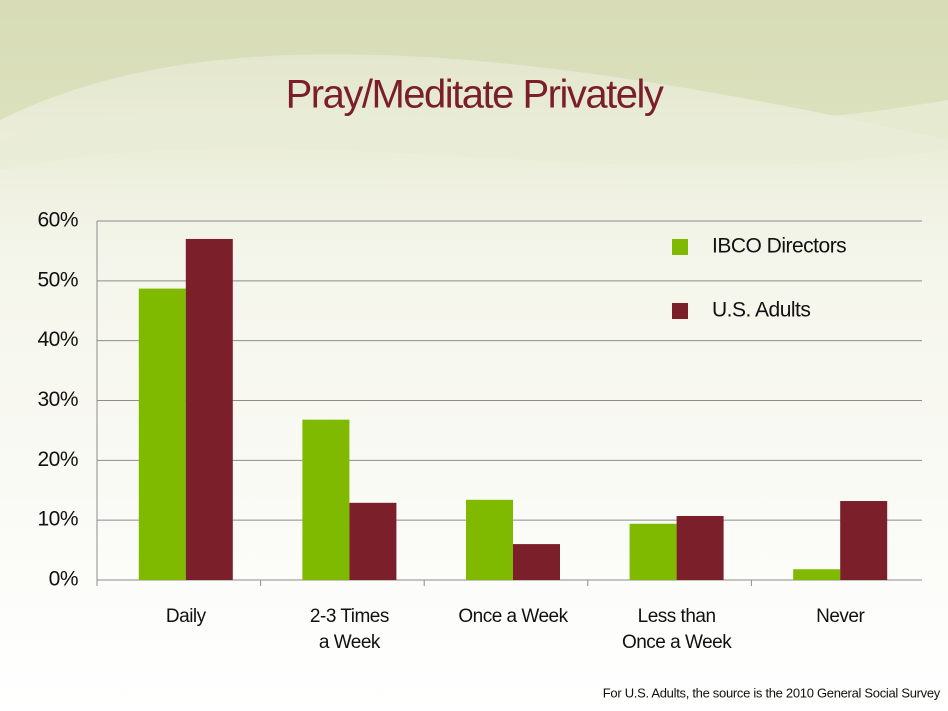  Describe the element at coordinates (779, 246) in the screenshot. I see `legend-label: IBCO Directors` at that location.